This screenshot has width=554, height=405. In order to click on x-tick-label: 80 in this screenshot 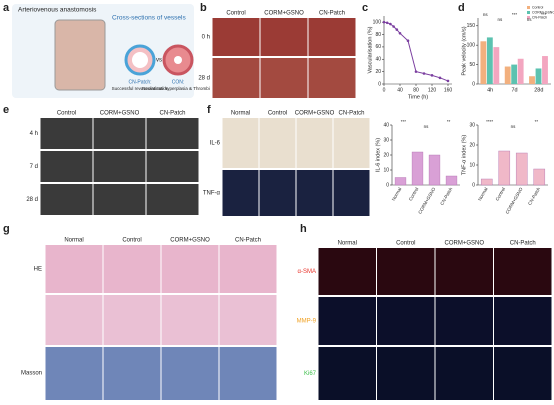, I will do `click(416, 90)`.